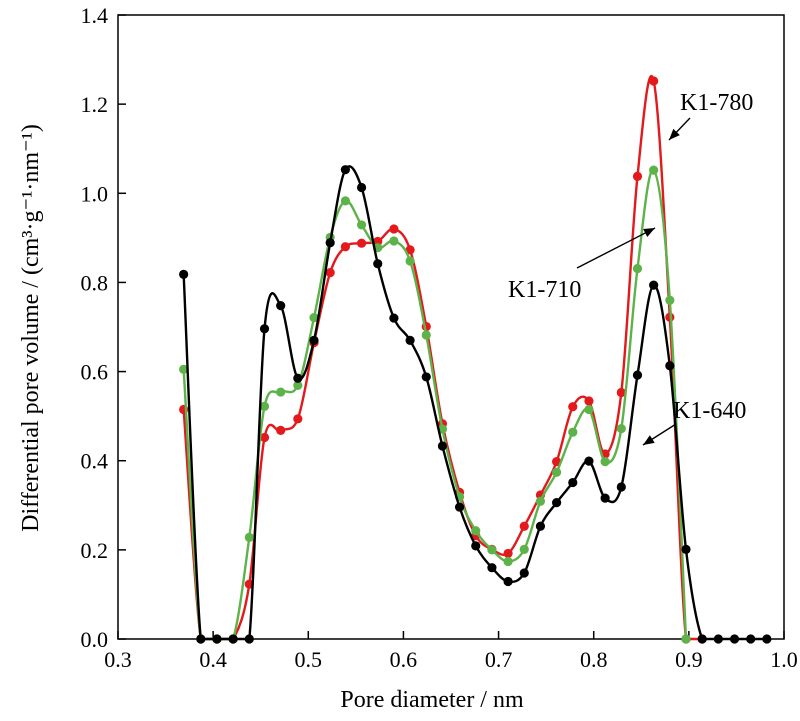  What do you see at coordinates (95, 15) in the screenshot?
I see `y-tick-label: 1.4` at bounding box center [95, 15].